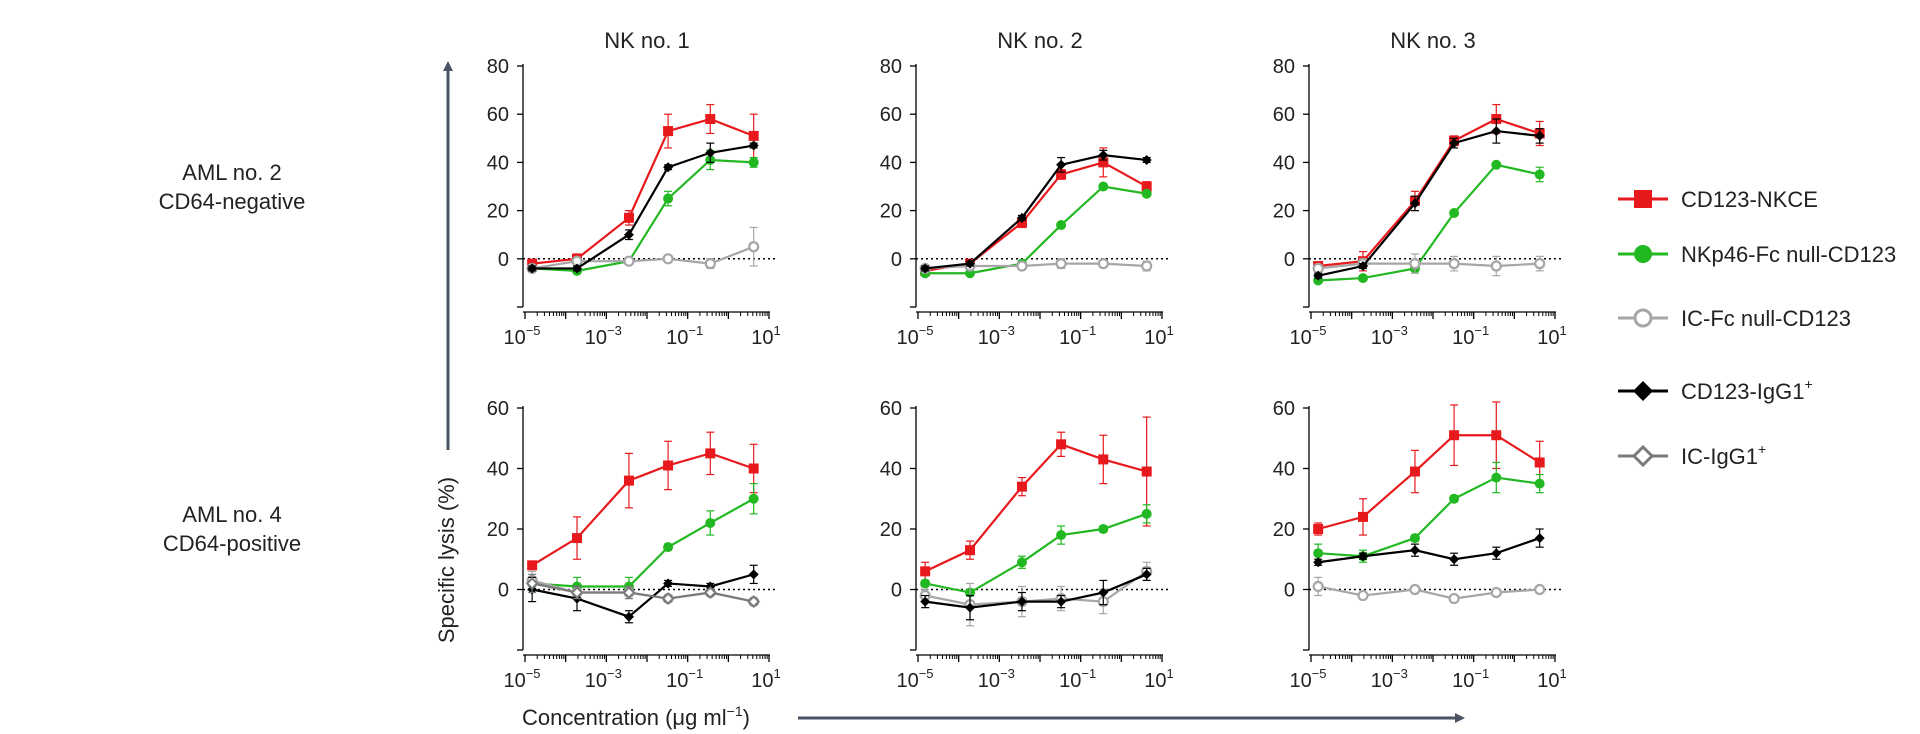 Image resolution: width=1920 pixels, height=734 pixels. I want to click on legend-label: CD123-NKCE, so click(1749, 199).